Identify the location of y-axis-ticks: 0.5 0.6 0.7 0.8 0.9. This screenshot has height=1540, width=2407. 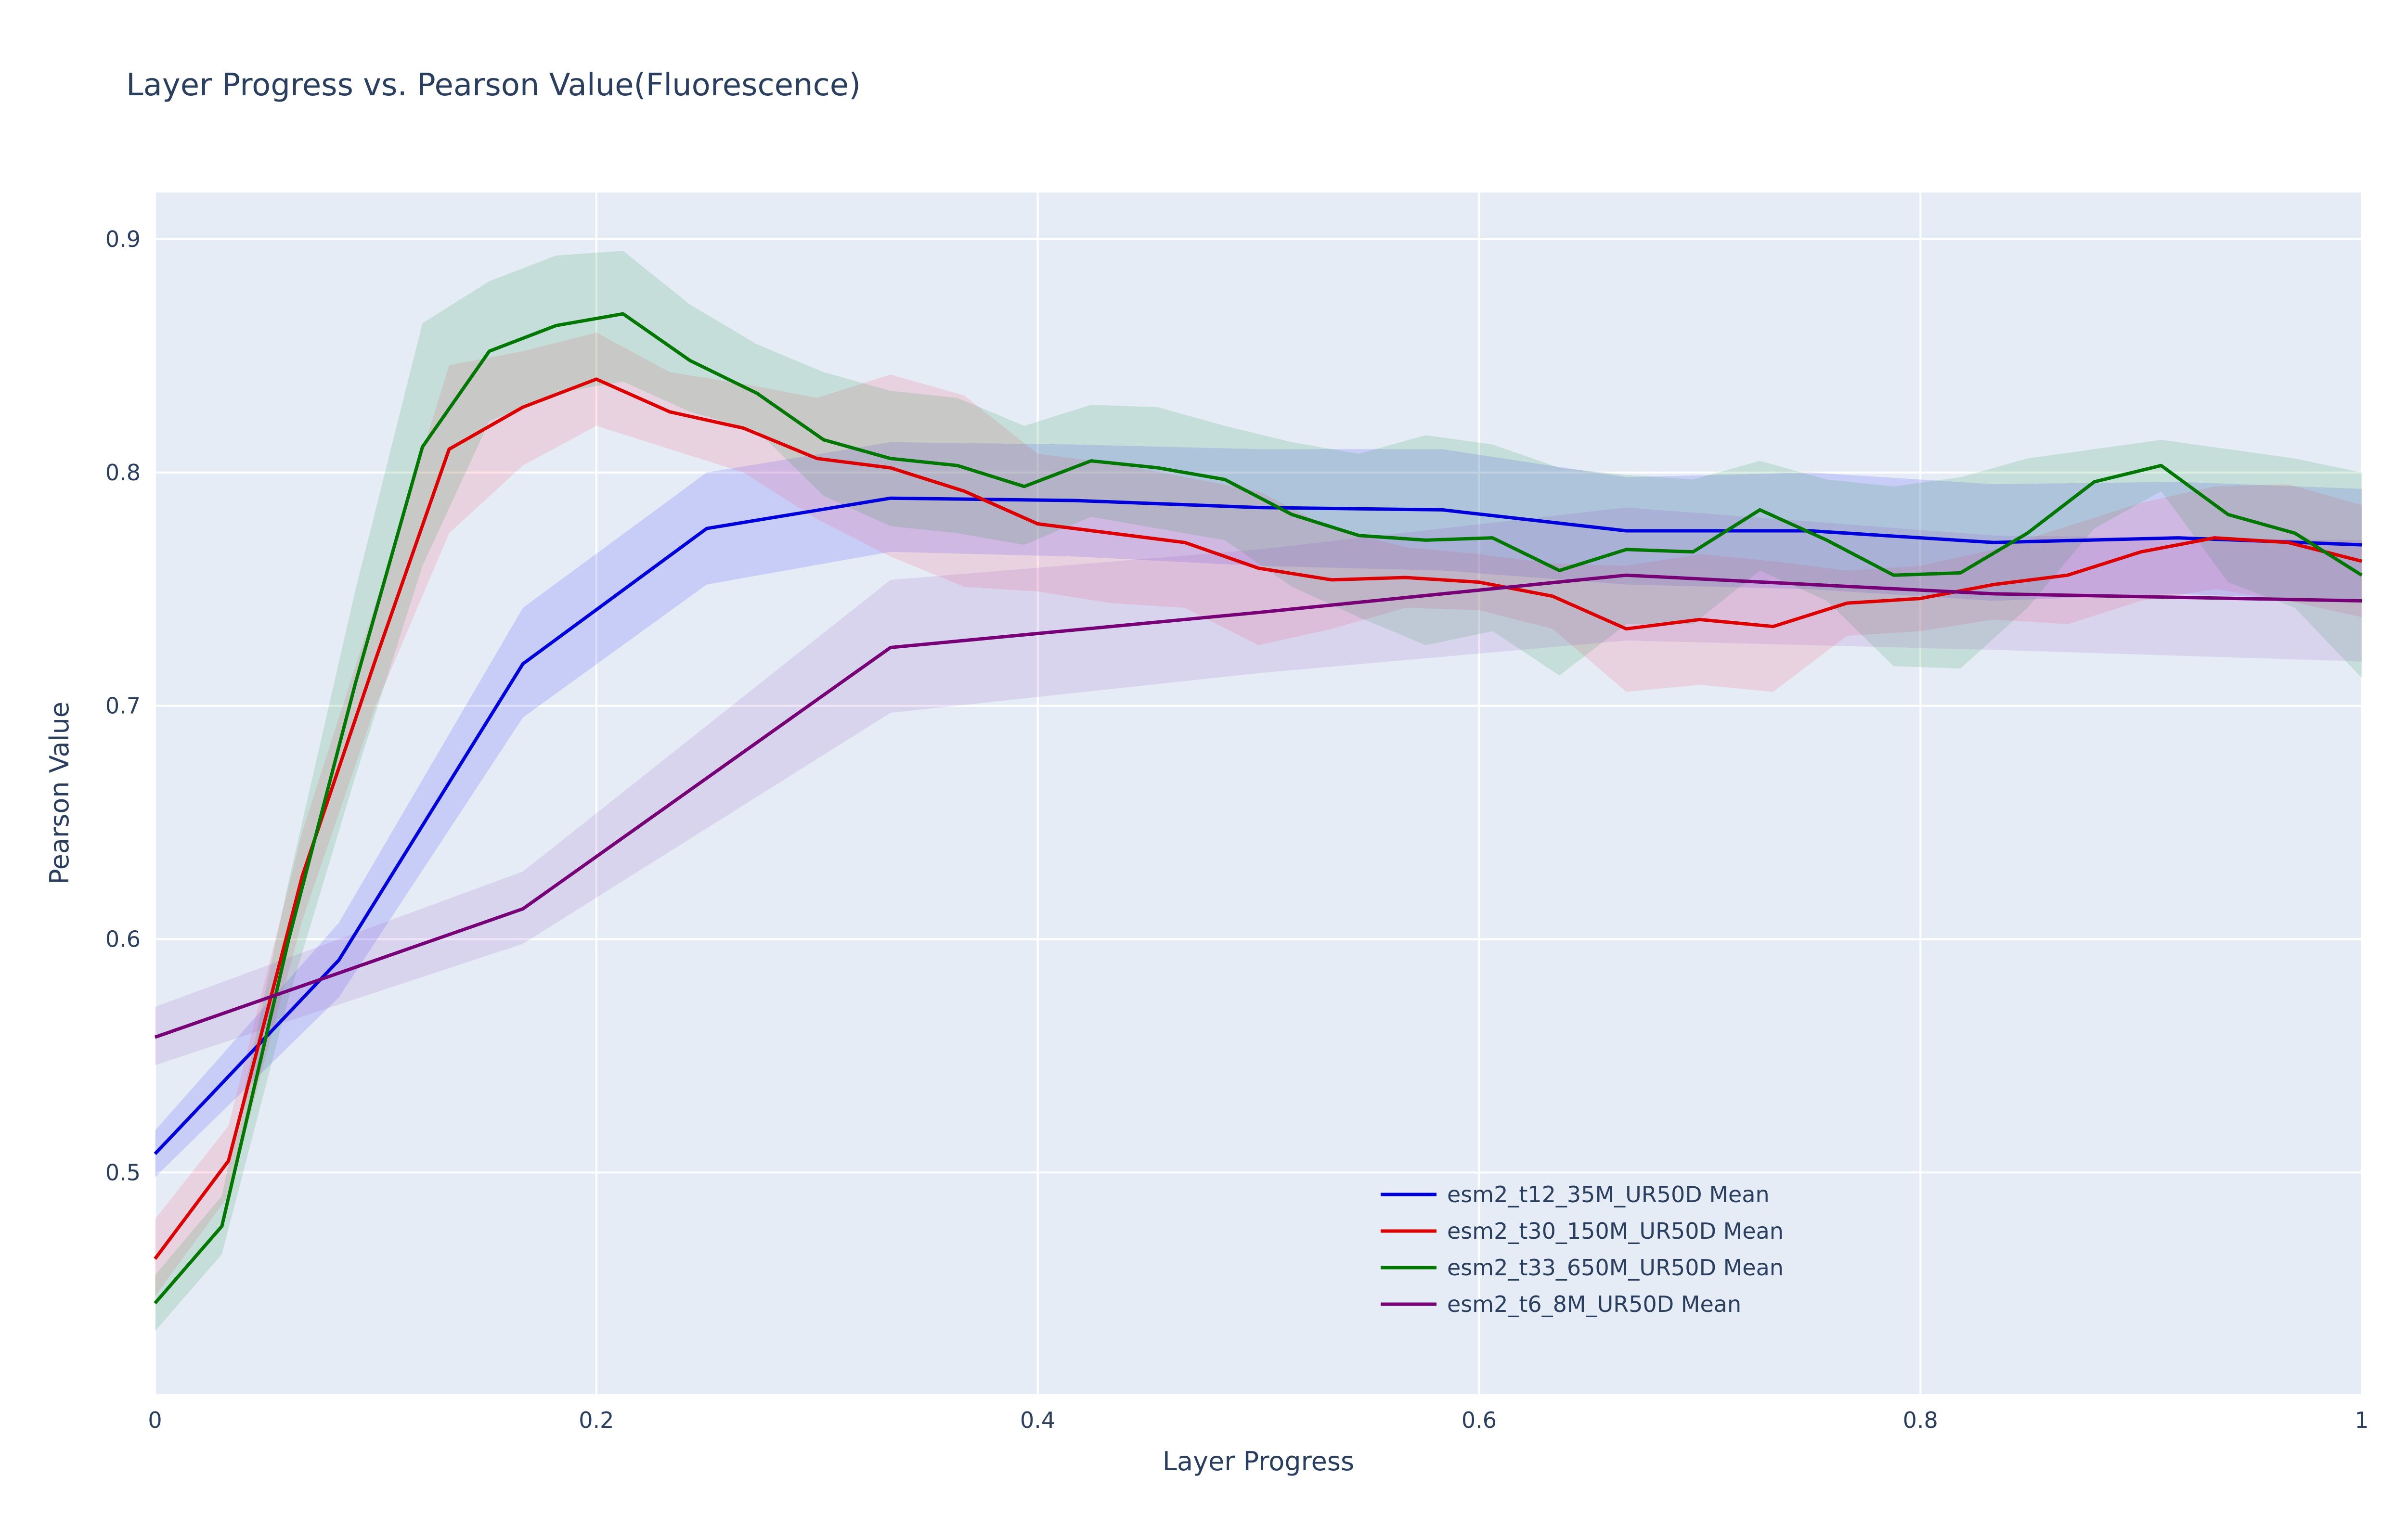
(123, 705).